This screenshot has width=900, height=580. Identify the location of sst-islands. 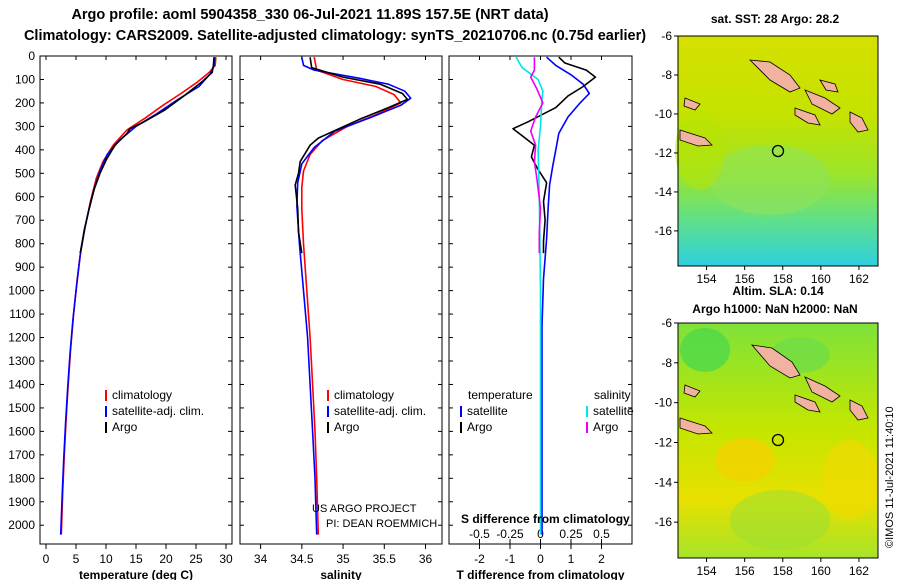
(774, 103).